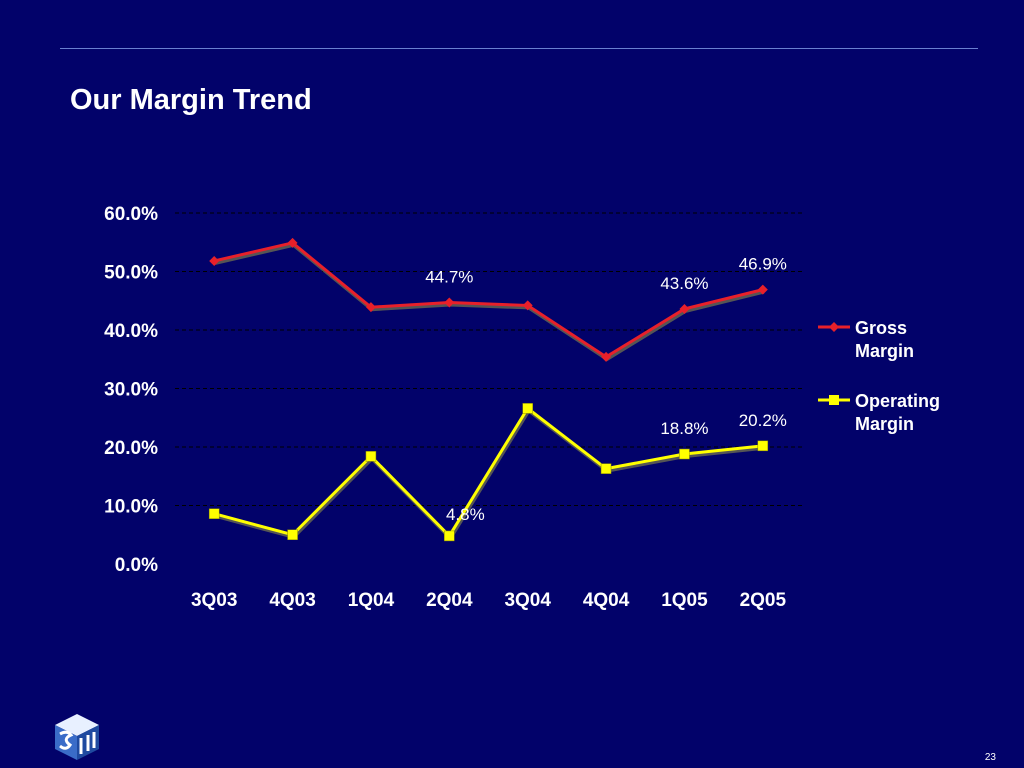 The width and height of the screenshot is (1024, 768). Describe the element at coordinates (131, 331) in the screenshot. I see `y-tick-label: 40.0%` at that location.